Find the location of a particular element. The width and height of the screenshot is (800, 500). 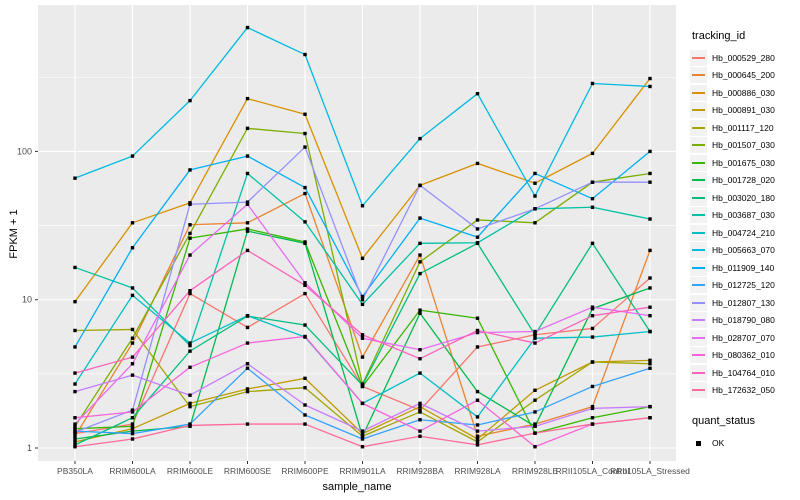

legend-label: Hb_028707_070 is located at coordinates (743, 337).